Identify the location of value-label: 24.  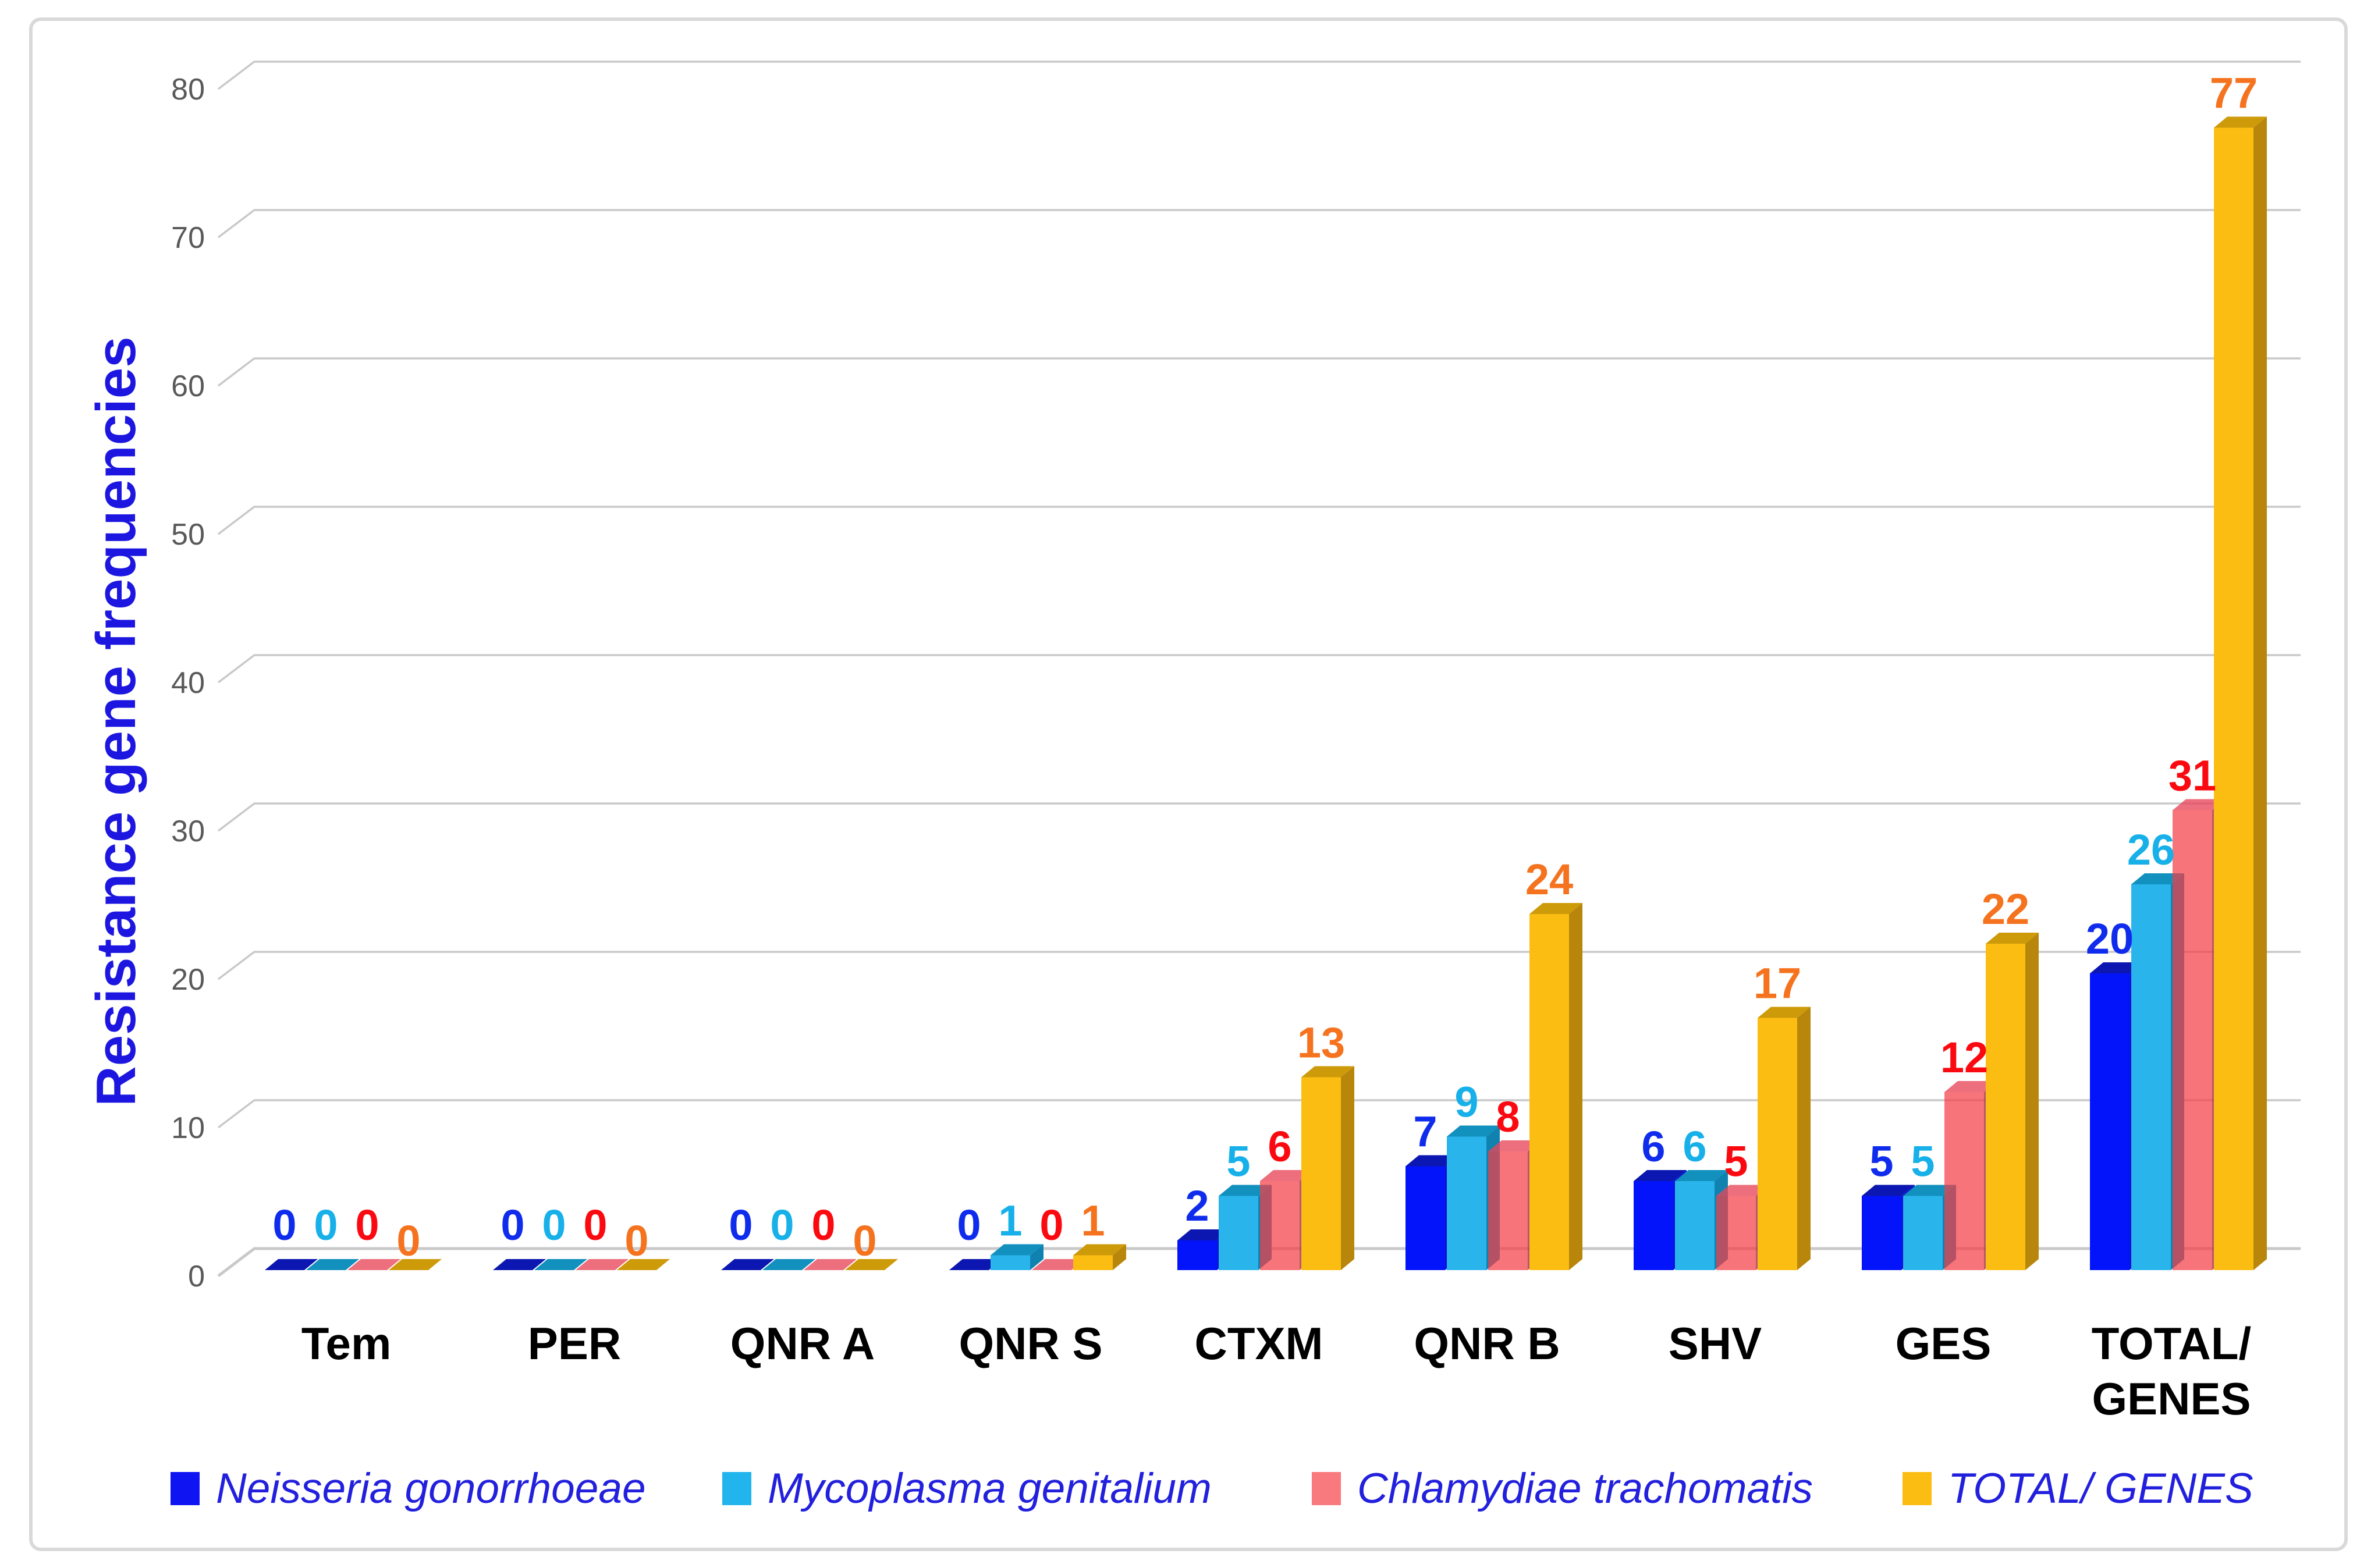
(1549, 879).